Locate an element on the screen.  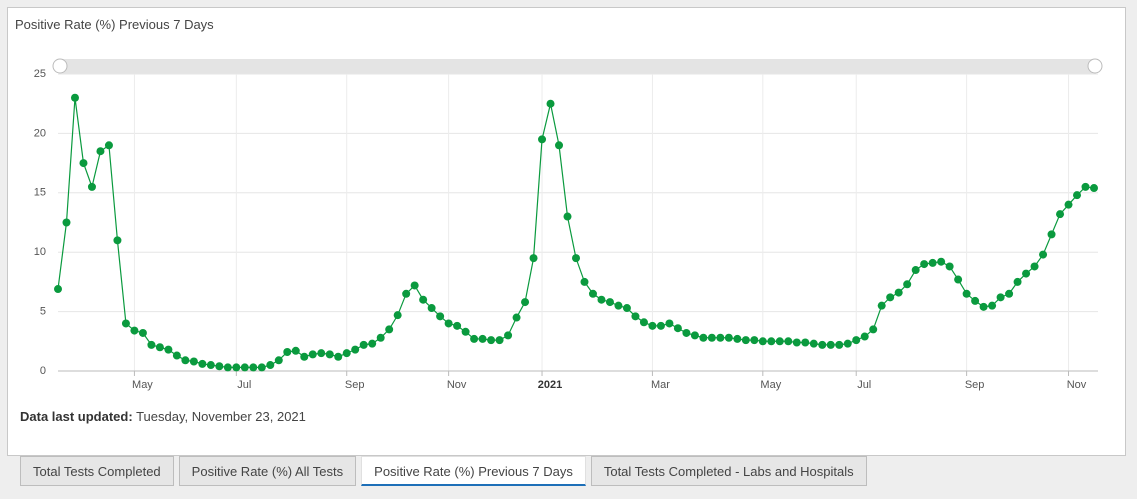
y-tick-label: 0 is located at coordinates (43, 371).